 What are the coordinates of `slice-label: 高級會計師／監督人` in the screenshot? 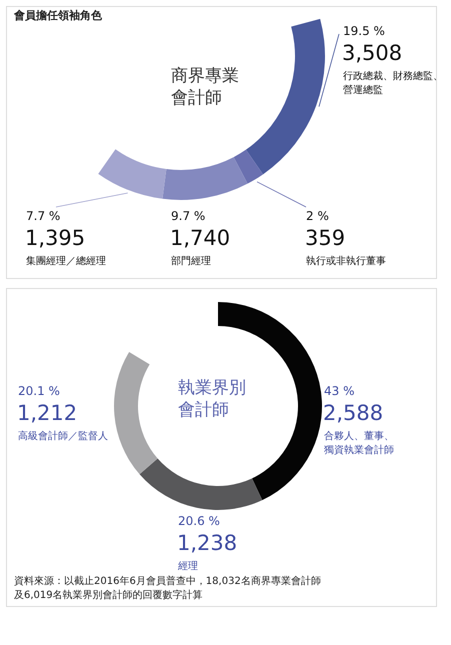 It's located at (63, 436).